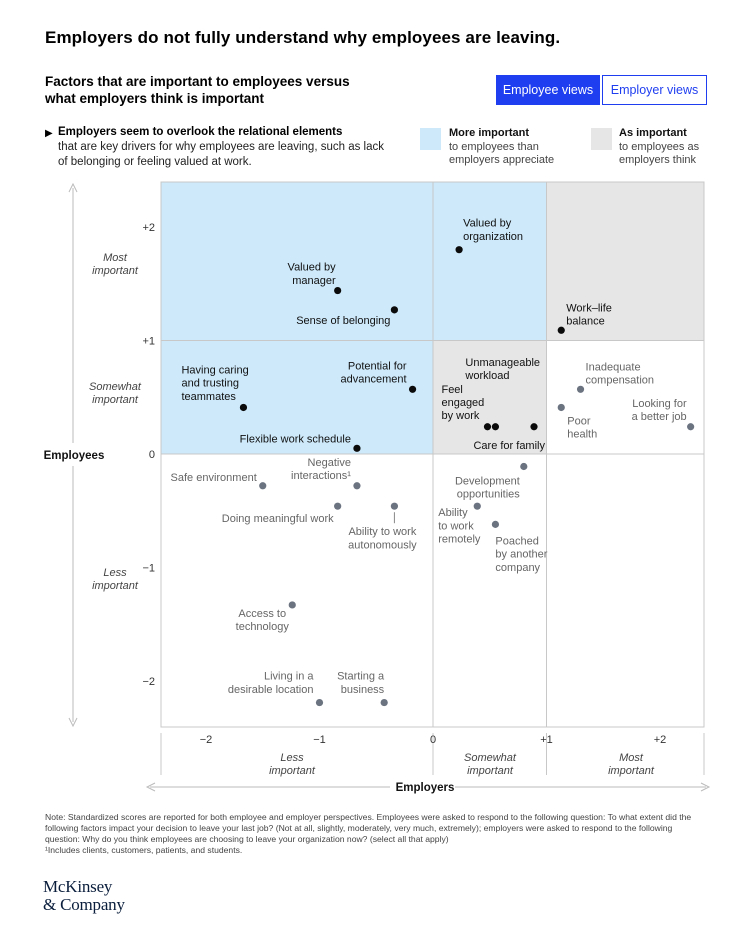  Describe the element at coordinates (319, 740) in the screenshot. I see `x-tick-label: −1` at that location.